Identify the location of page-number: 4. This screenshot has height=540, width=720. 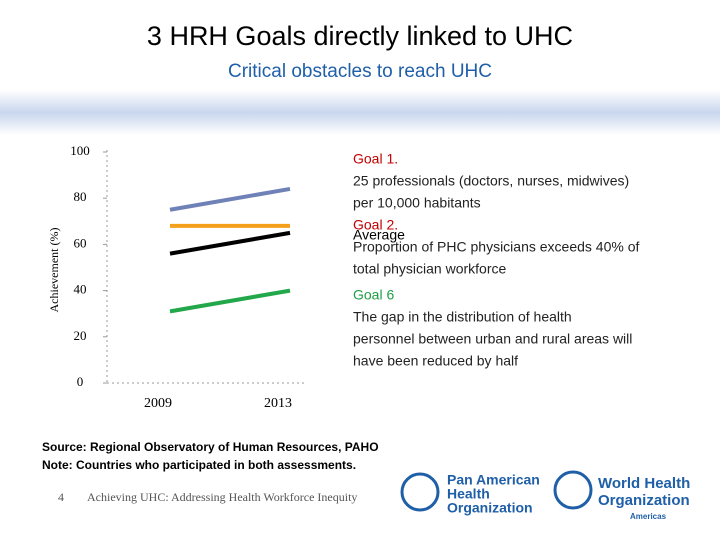
(61, 497).